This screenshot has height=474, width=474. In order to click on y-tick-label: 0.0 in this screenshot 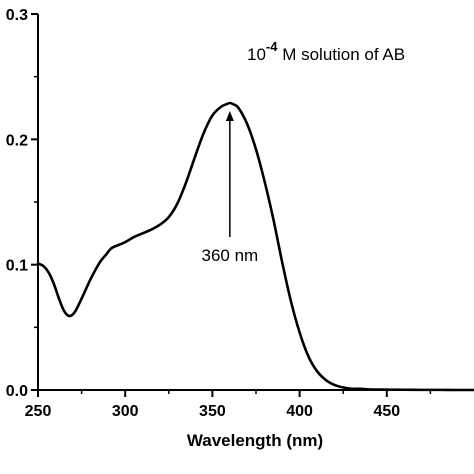, I will do `click(17, 391)`.